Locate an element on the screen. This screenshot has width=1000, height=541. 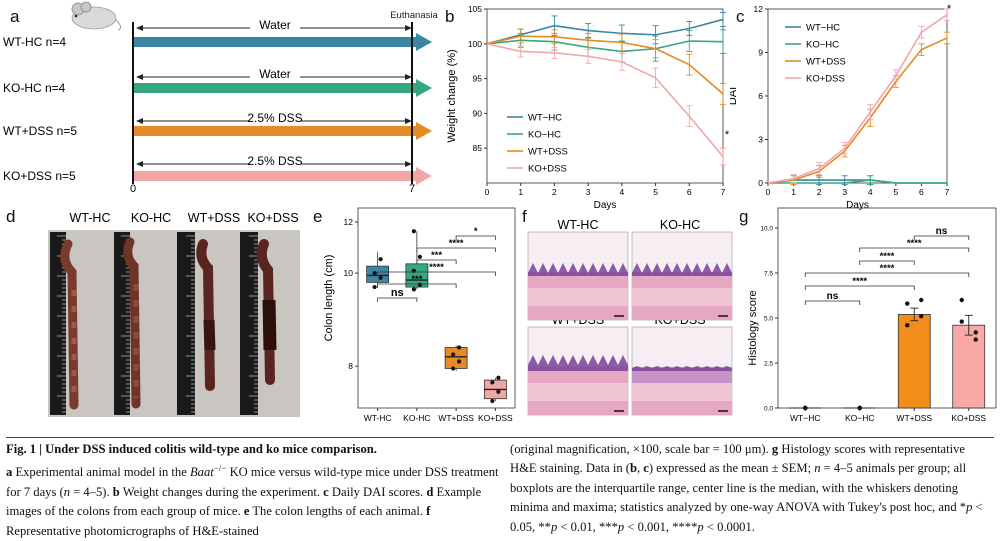
x-axis-title: Days is located at coordinates (605, 205).